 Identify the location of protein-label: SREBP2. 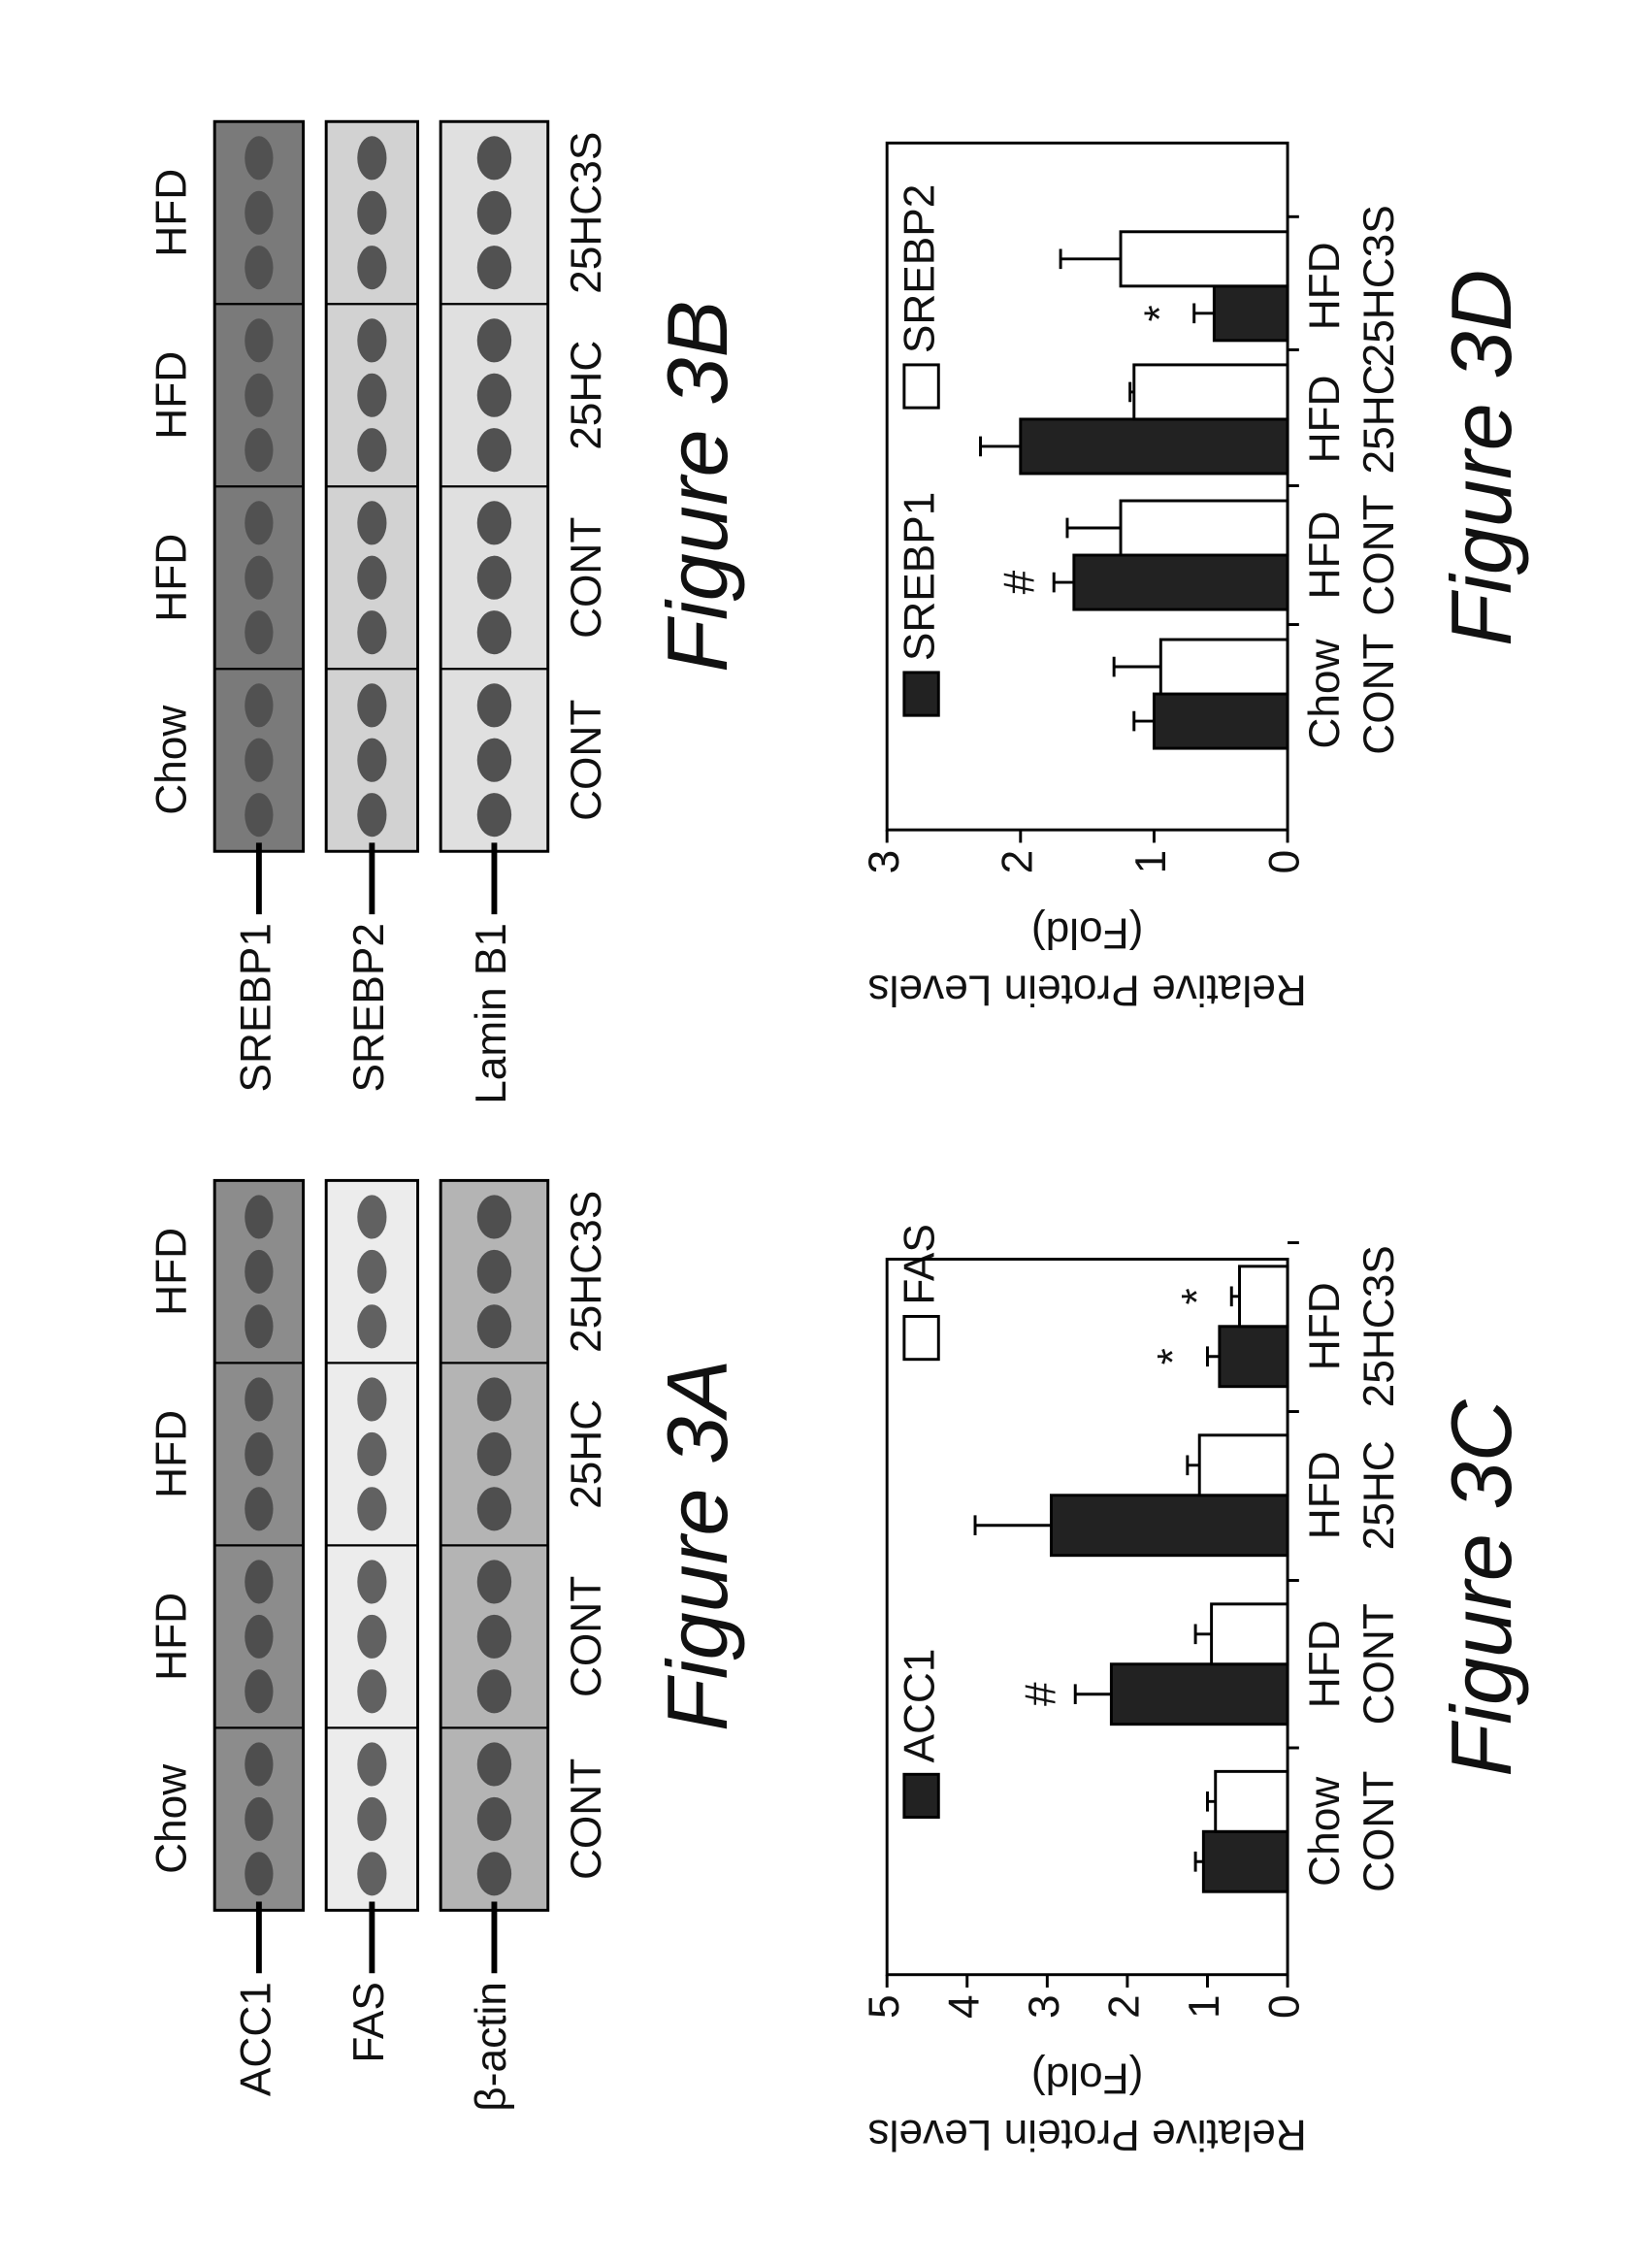
(369, 1008).